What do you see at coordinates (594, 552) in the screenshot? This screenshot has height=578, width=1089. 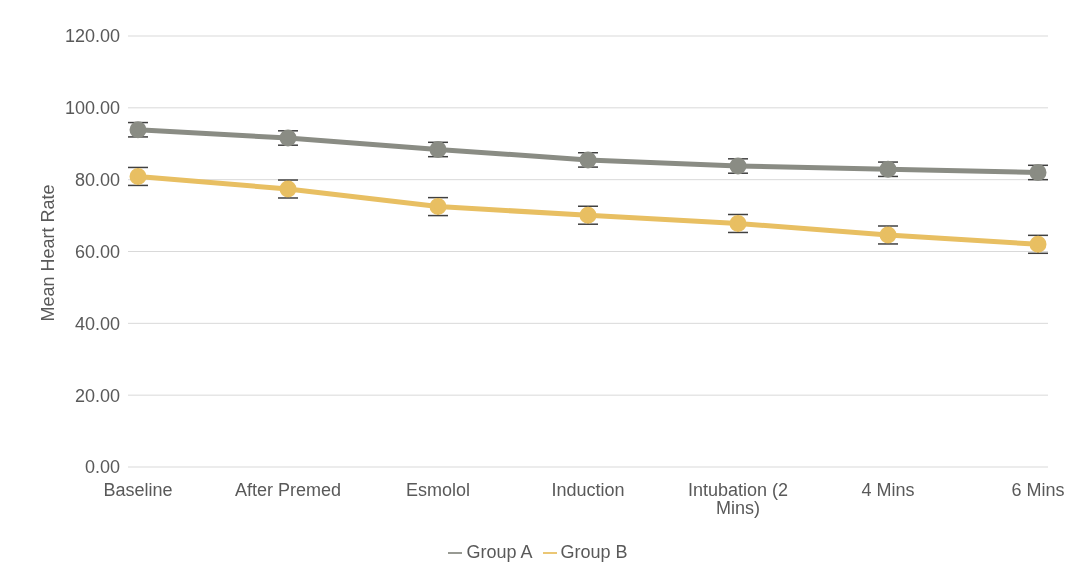 I see `legend-label: Group B` at bounding box center [594, 552].